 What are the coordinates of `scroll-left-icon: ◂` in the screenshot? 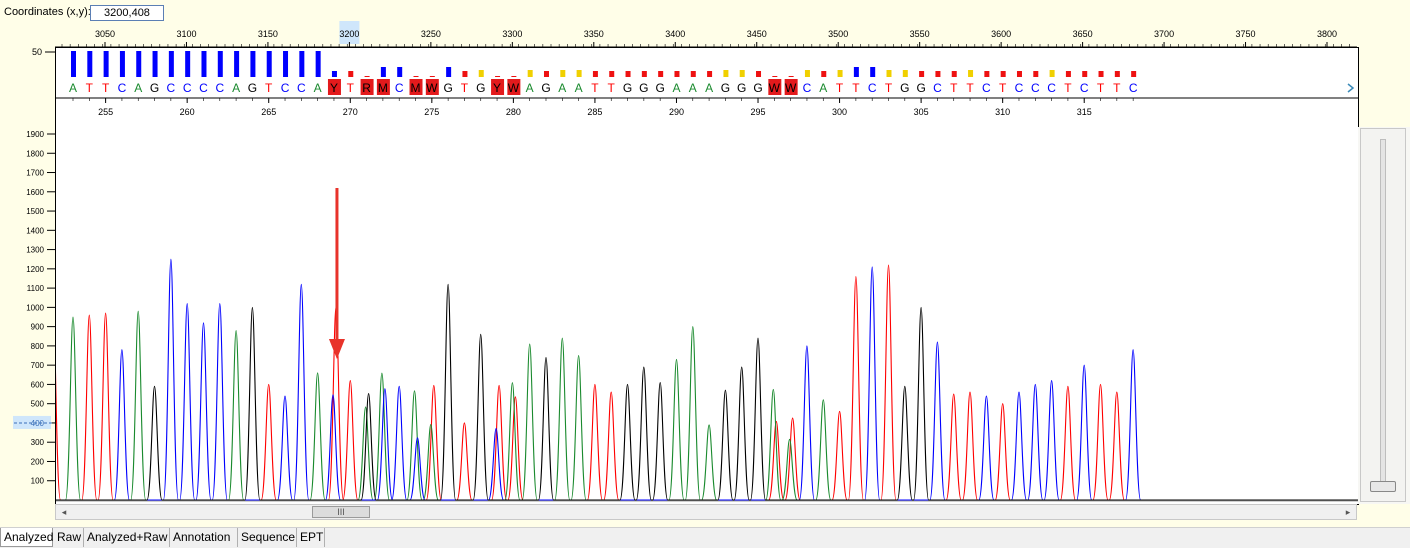 It's located at (64, 512).